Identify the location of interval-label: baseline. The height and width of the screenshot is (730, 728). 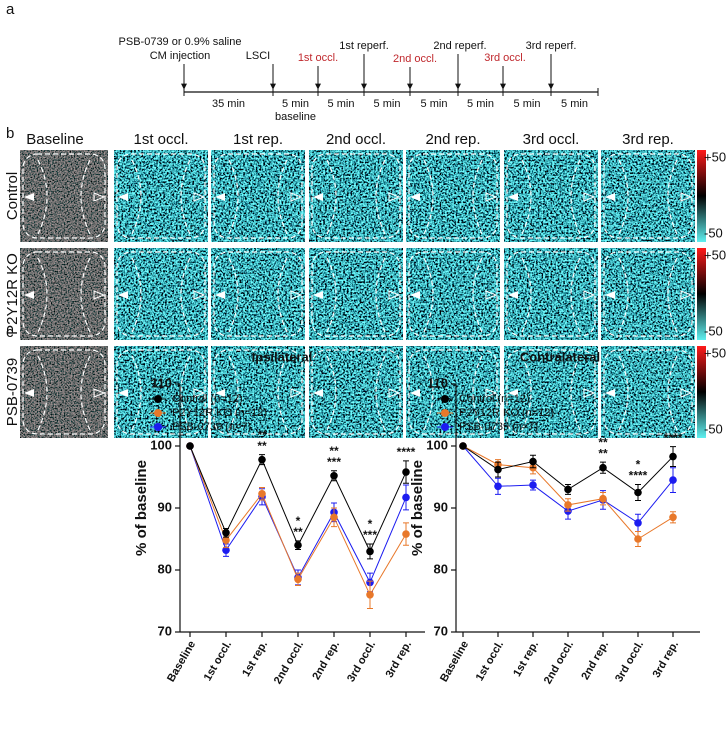
(295, 117).